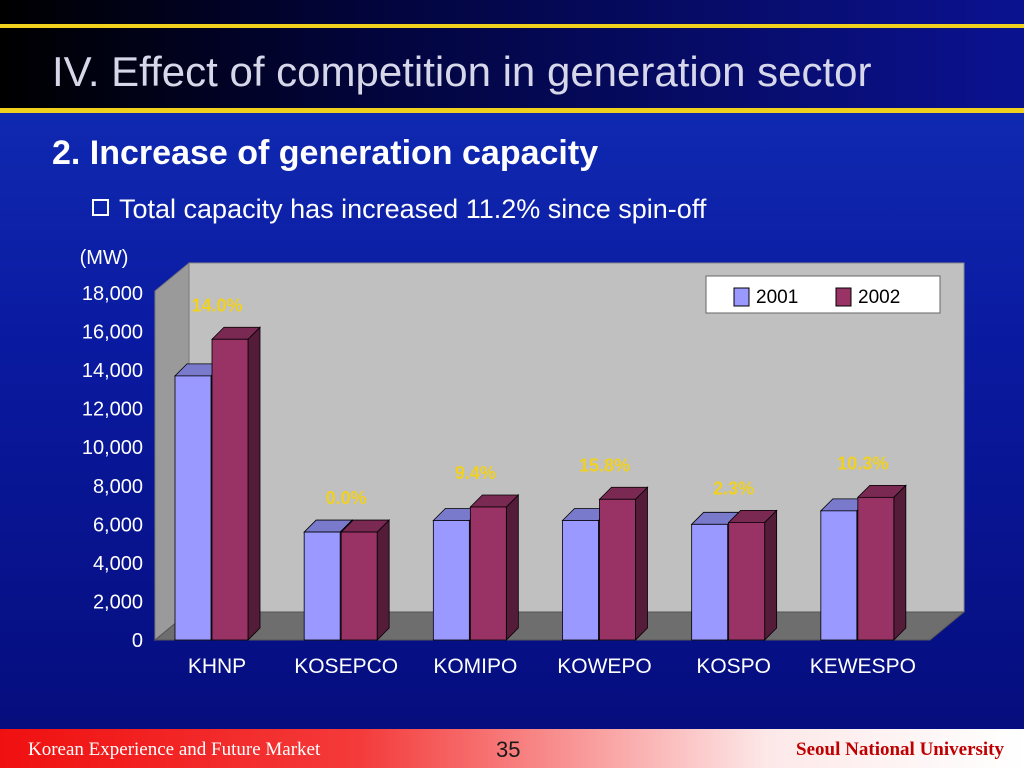 The width and height of the screenshot is (1024, 768). What do you see at coordinates (862, 463) in the screenshot?
I see `growth-annotation: 10.3%` at bounding box center [862, 463].